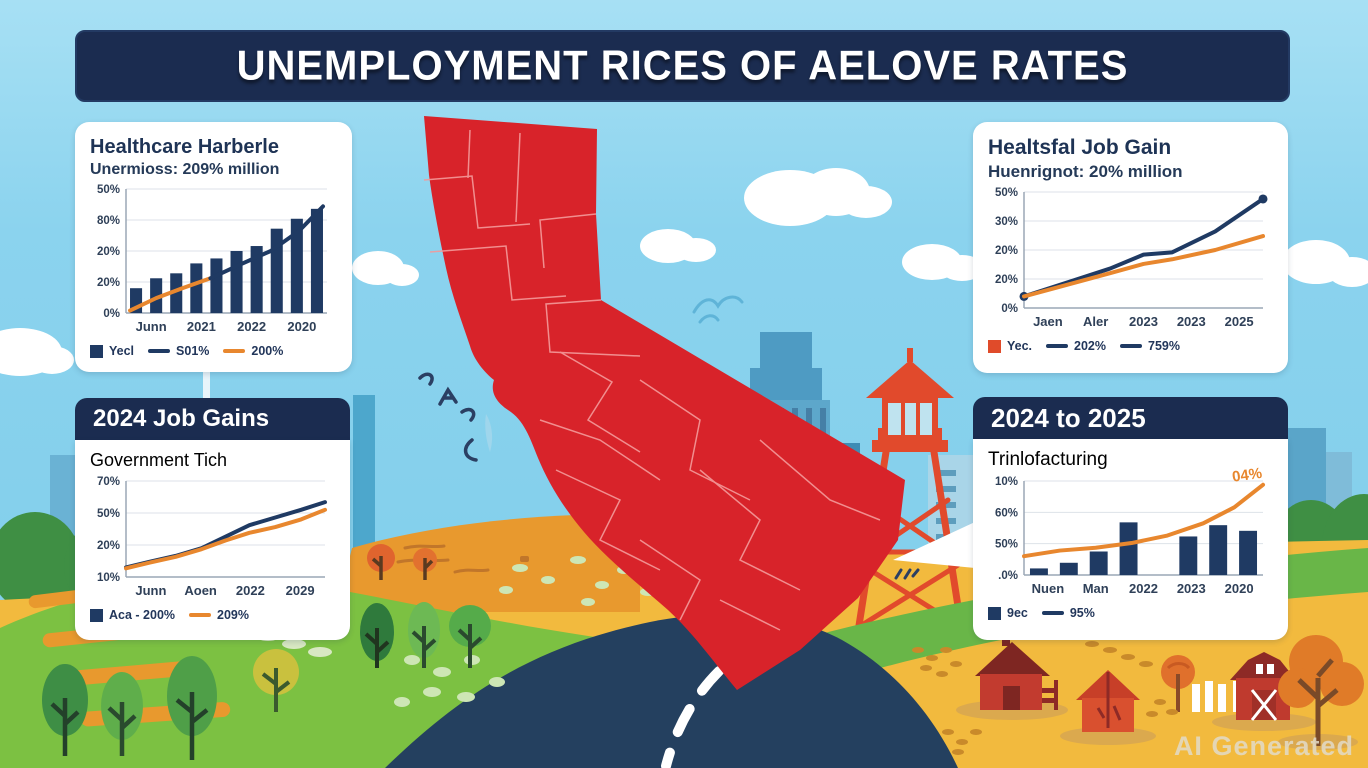 The width and height of the screenshot is (1368, 768). I want to click on legend: Yecl S01% 200%, so click(213, 351).